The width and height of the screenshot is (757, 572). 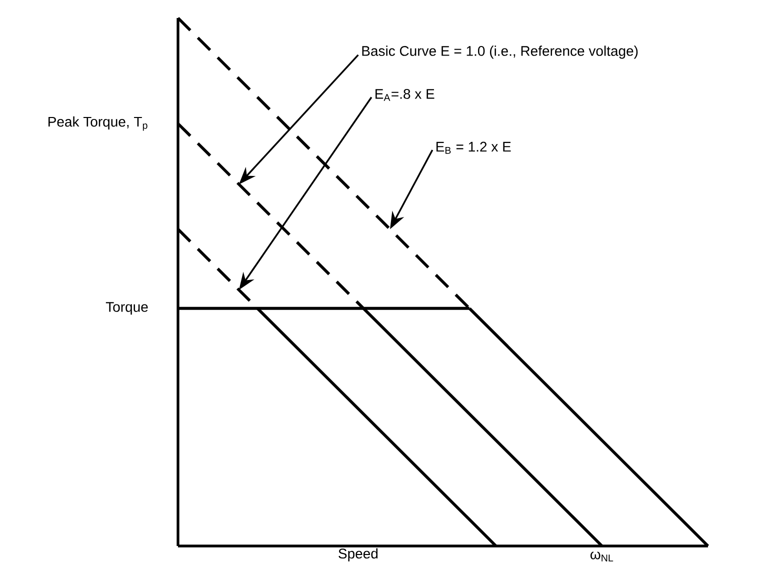 What do you see at coordinates (602, 557) in the screenshot?
I see `text: ω$_{NL}$` at bounding box center [602, 557].